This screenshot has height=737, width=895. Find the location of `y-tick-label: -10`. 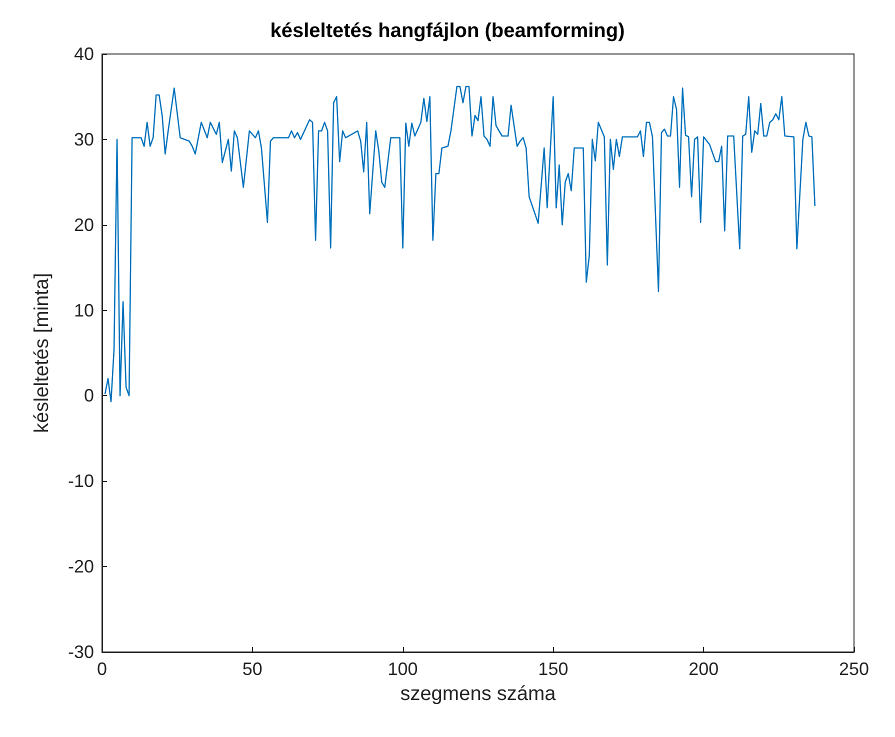

y-tick-label: -10 is located at coordinates (81, 481).